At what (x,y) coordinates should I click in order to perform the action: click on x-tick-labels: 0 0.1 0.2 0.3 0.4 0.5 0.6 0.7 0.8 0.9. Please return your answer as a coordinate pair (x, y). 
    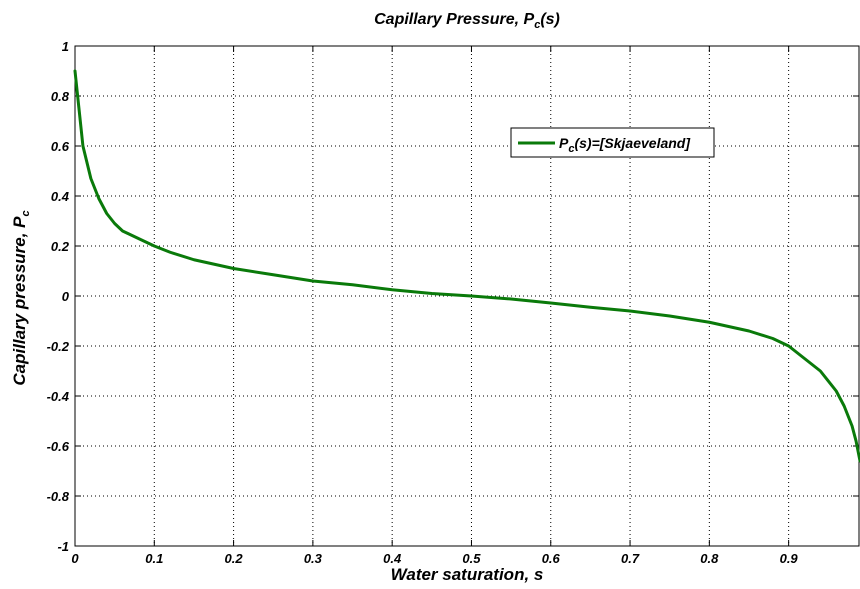
    Looking at the image, I should click on (434, 558).